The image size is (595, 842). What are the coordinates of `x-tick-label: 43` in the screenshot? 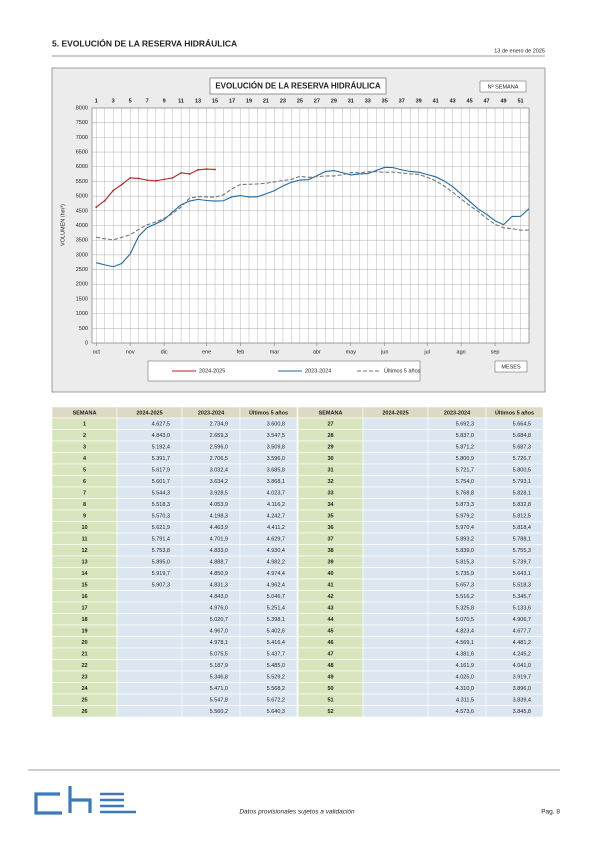 It's located at (453, 101).